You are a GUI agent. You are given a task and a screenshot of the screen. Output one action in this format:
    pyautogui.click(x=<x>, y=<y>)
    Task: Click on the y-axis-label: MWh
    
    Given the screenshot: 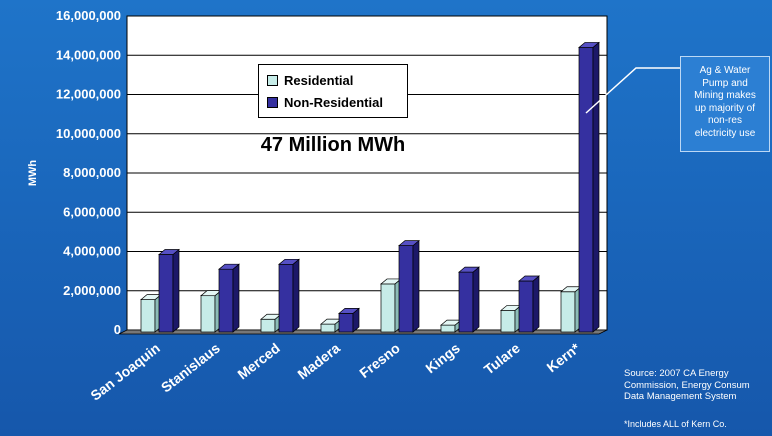 What is the action you would take?
    pyautogui.click(x=33, y=173)
    